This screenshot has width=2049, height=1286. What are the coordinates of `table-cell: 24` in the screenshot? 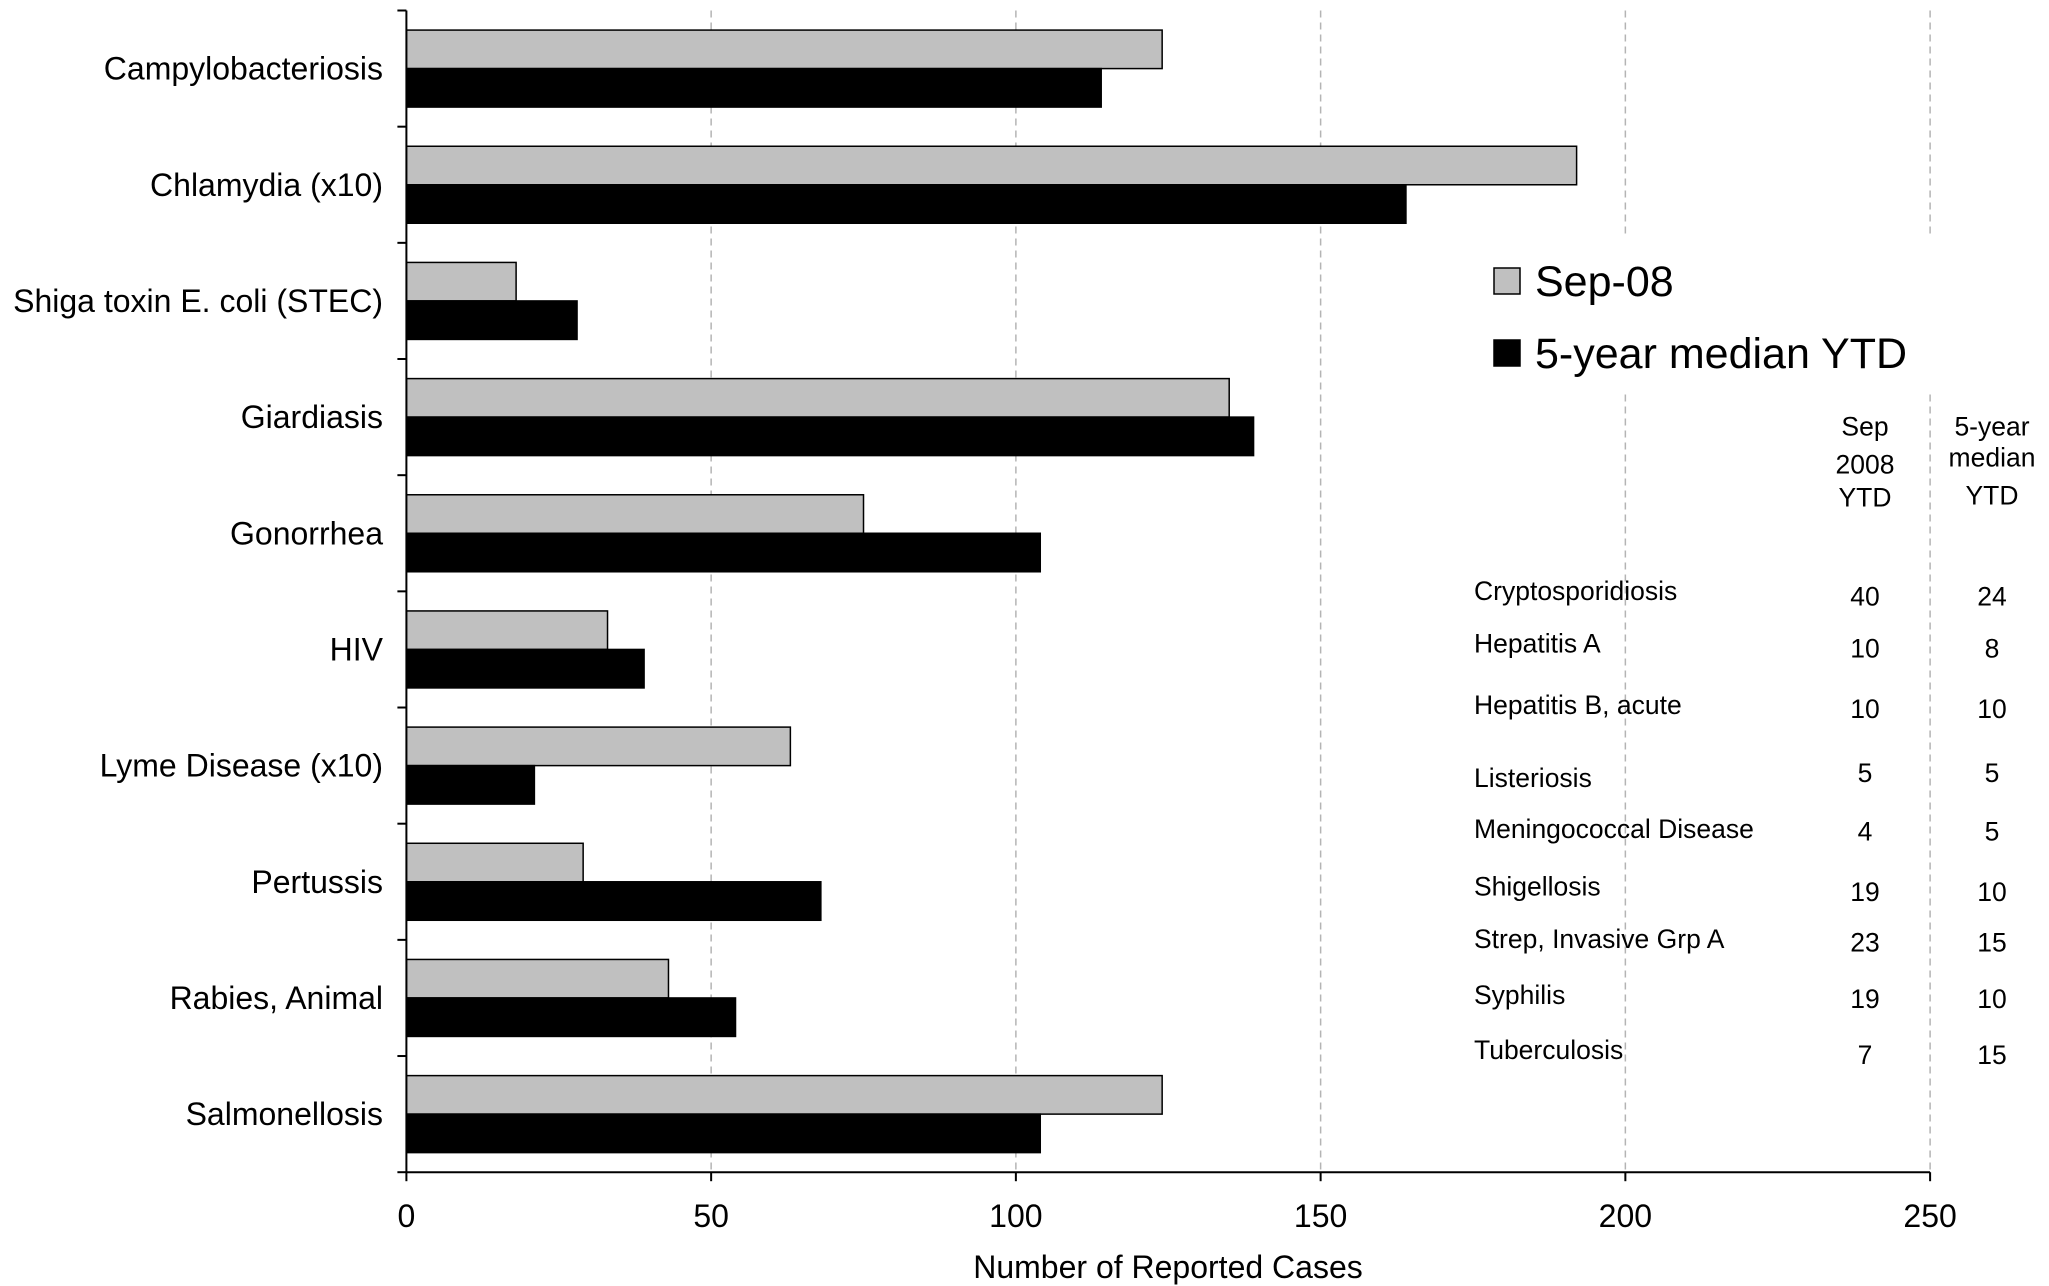 It's located at (1991, 596).